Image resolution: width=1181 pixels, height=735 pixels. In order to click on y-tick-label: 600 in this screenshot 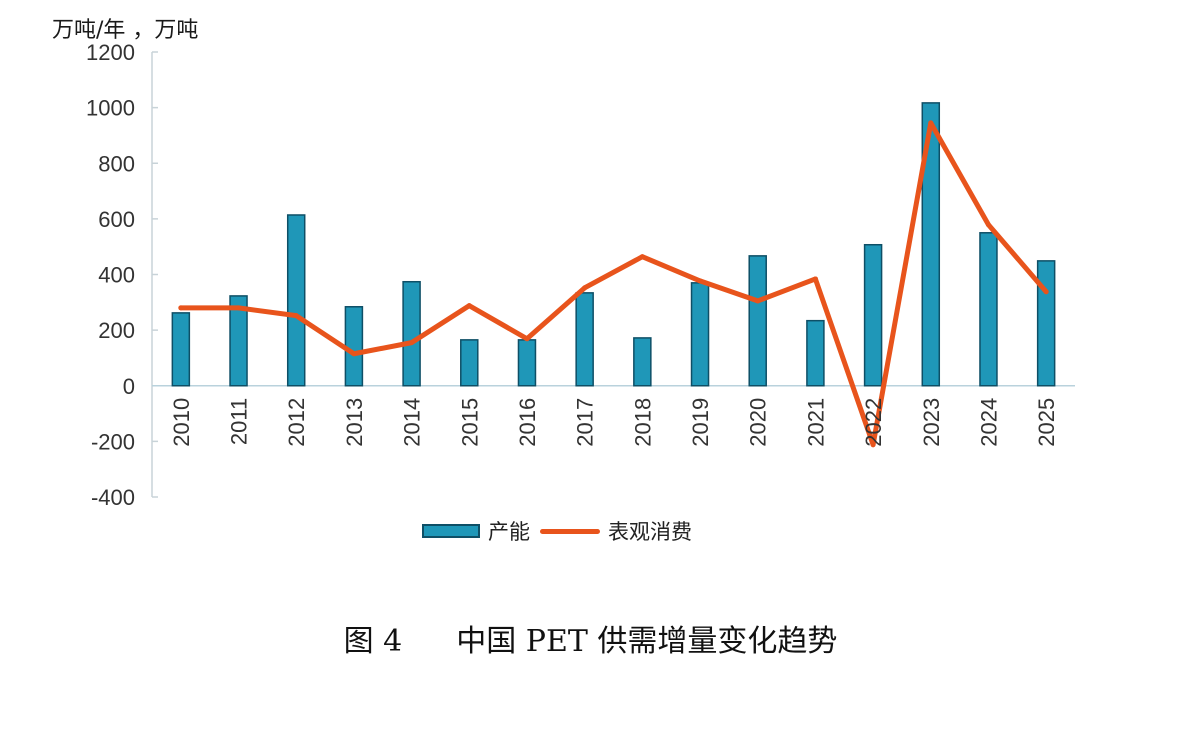, I will do `click(116, 219)`.